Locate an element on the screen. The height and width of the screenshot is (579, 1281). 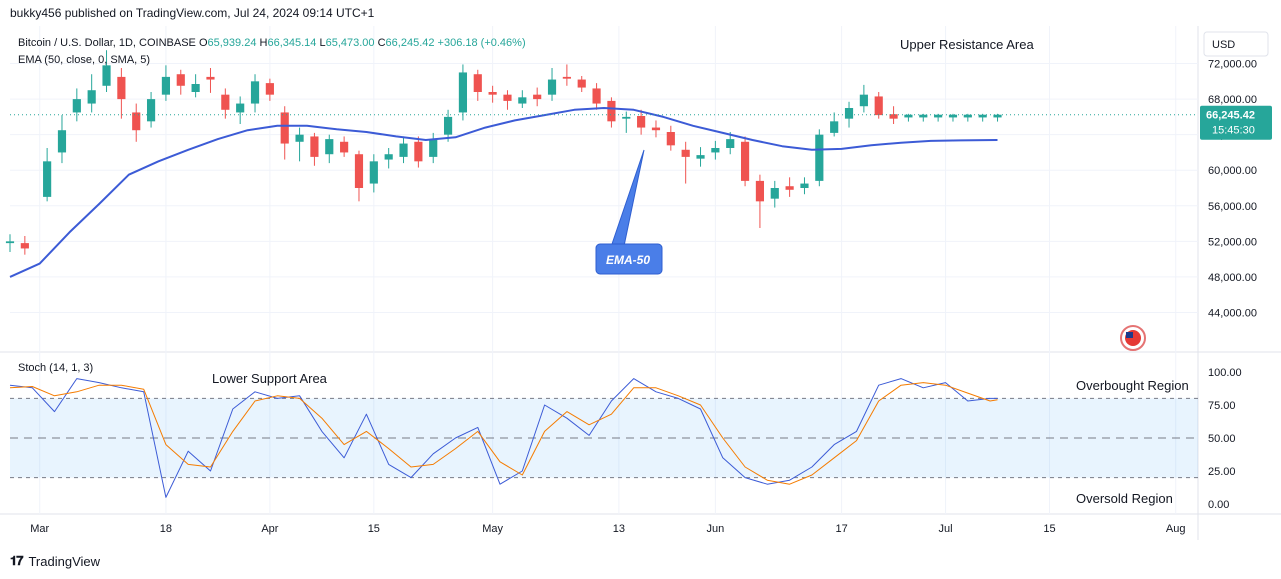
last-price-label: 66,245.42 is located at coordinates (1230, 116).